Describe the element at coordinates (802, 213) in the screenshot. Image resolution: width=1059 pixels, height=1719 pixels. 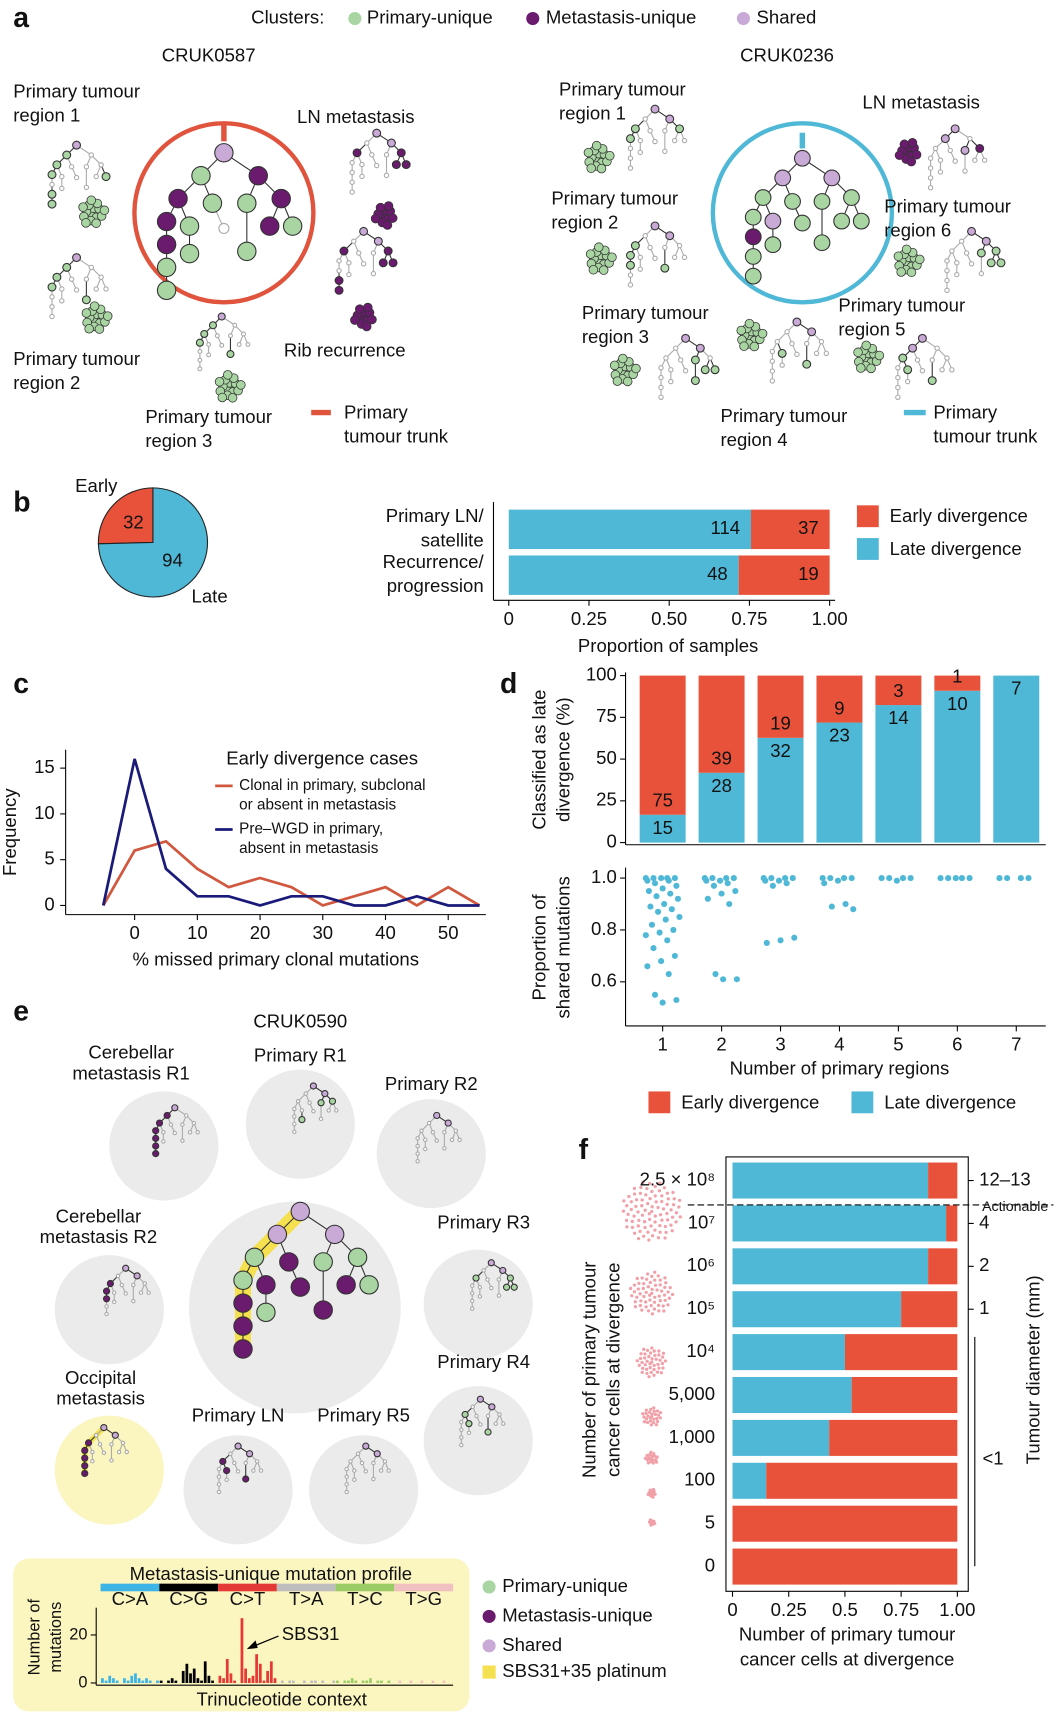
I see `circle-frame` at that location.